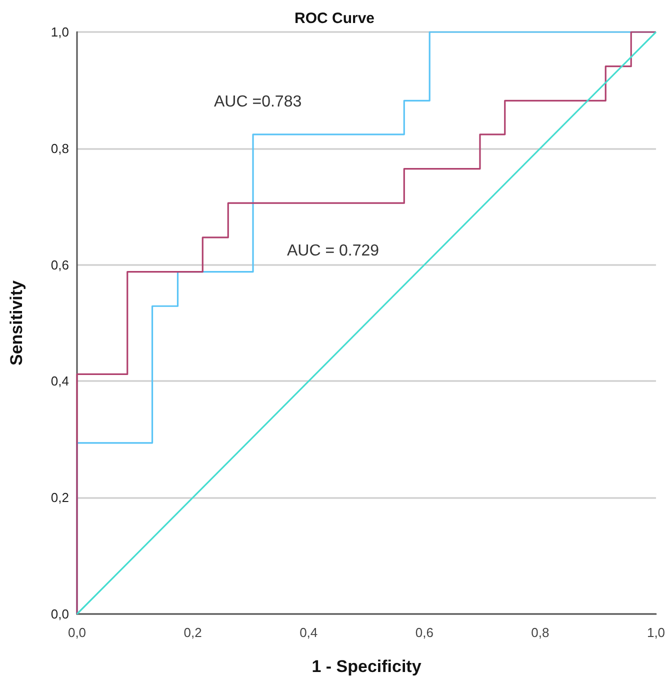  What do you see at coordinates (59, 148) in the screenshot?
I see `y-tick-label: 0,8` at bounding box center [59, 148].